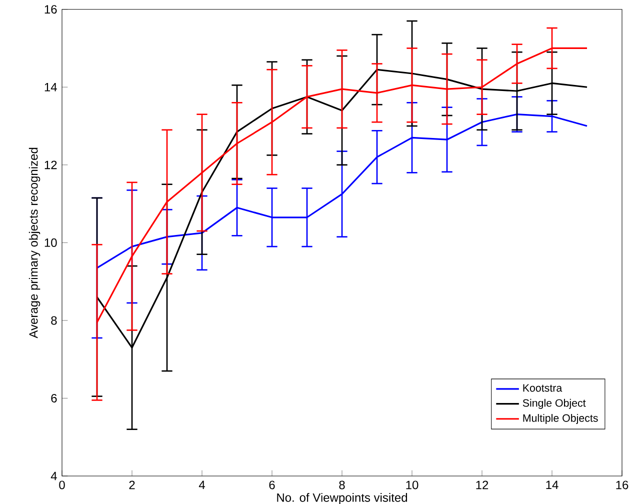 The width and height of the screenshot is (629, 504). What do you see at coordinates (50, 165) in the screenshot?
I see `y-tick-label: 12` at bounding box center [50, 165].